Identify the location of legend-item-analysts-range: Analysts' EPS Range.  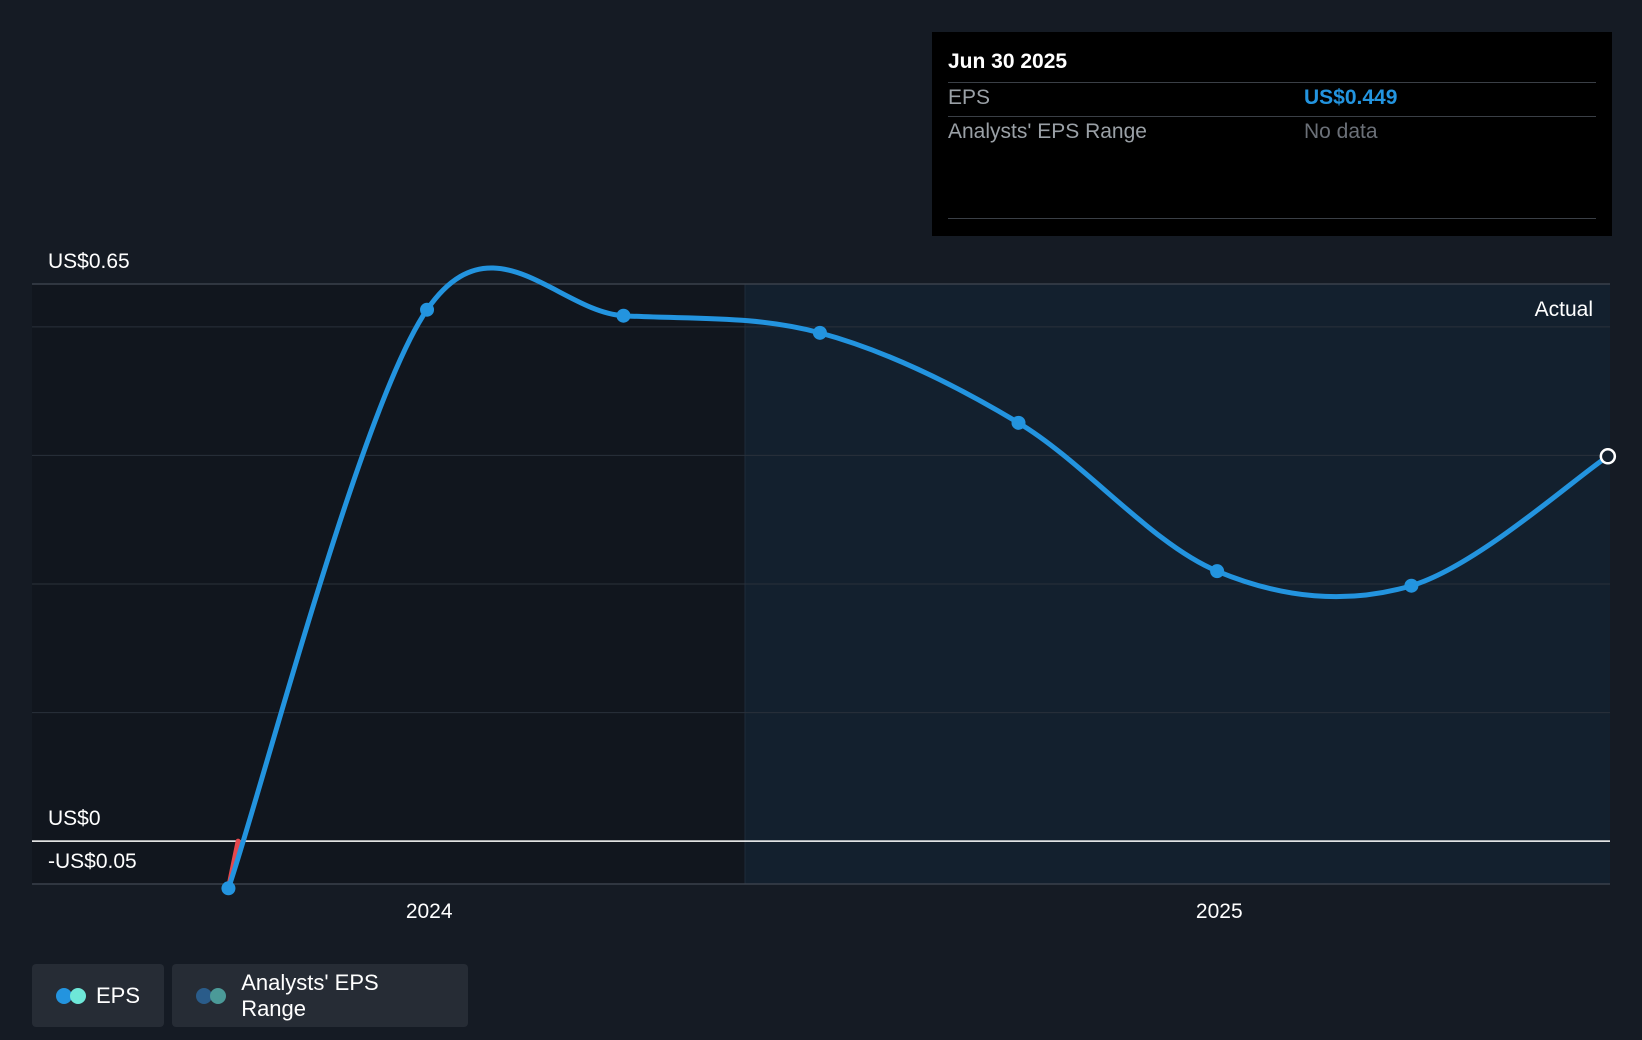
(320, 995).